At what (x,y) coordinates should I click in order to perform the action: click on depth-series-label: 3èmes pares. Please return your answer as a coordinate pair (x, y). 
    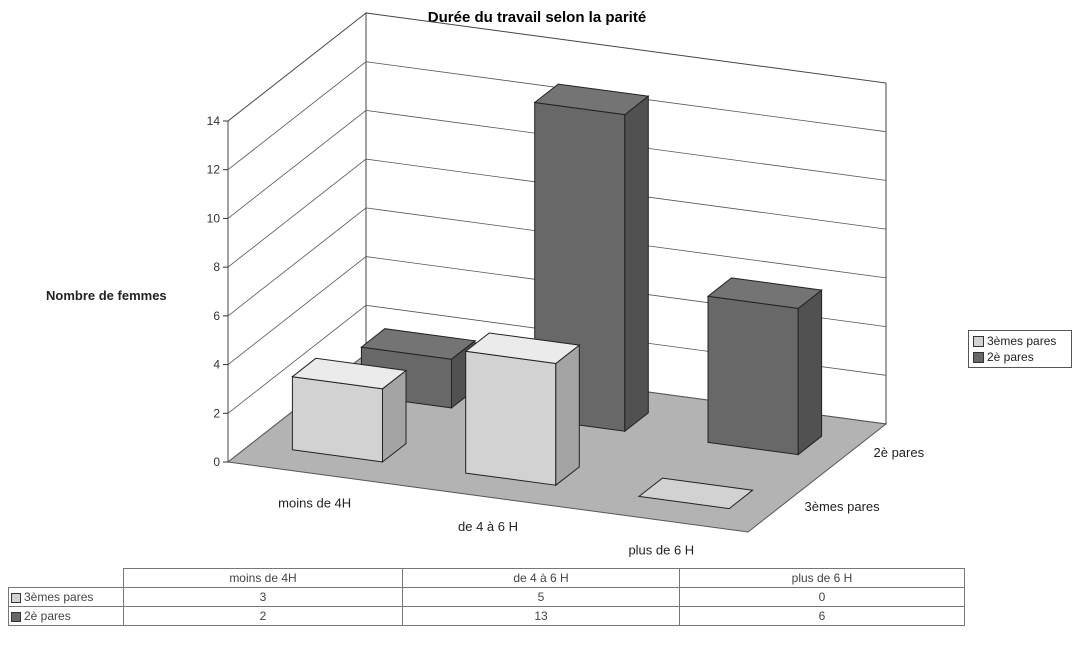
    Looking at the image, I should click on (843, 506).